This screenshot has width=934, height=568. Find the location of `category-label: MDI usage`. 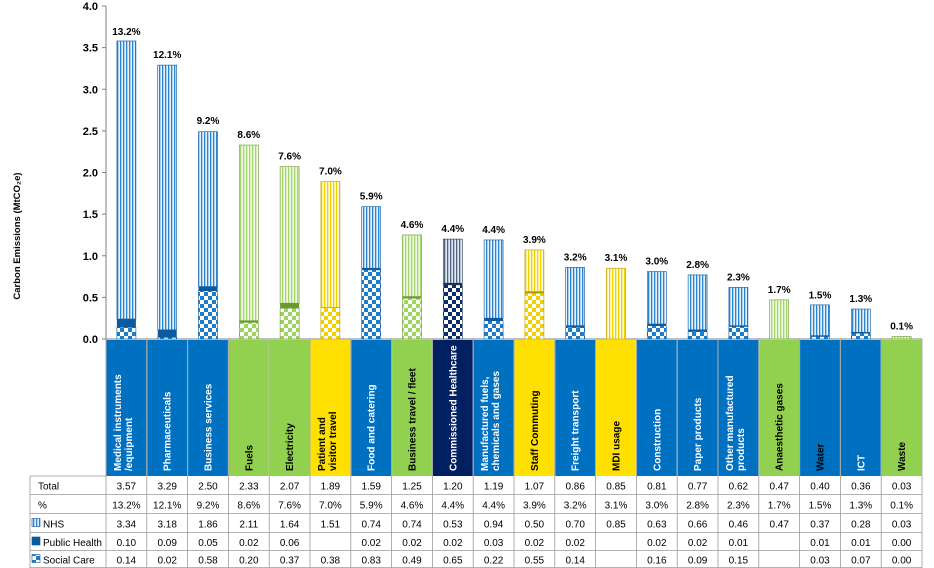

category-label: MDI usage is located at coordinates (617, 446).